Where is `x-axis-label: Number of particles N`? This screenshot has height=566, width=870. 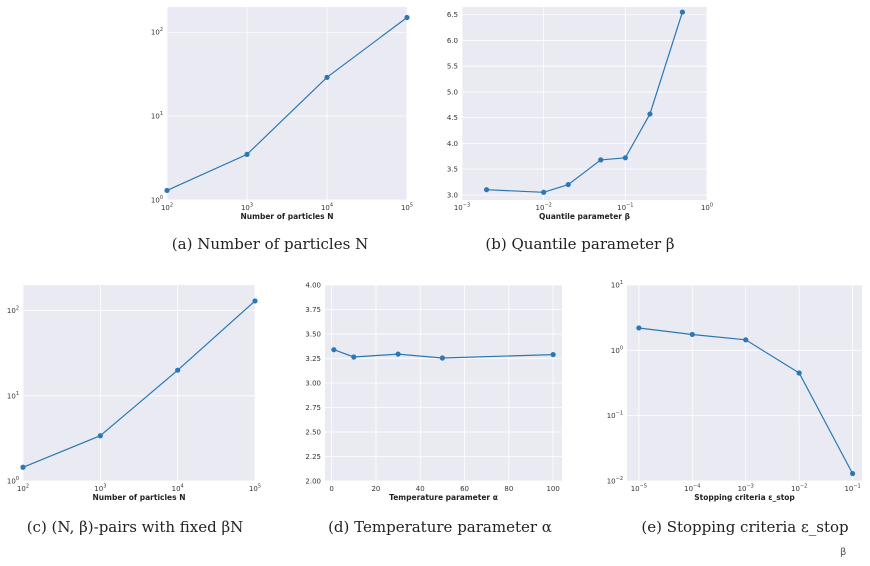
x-axis-label: Number of particles N is located at coordinates (139, 497).